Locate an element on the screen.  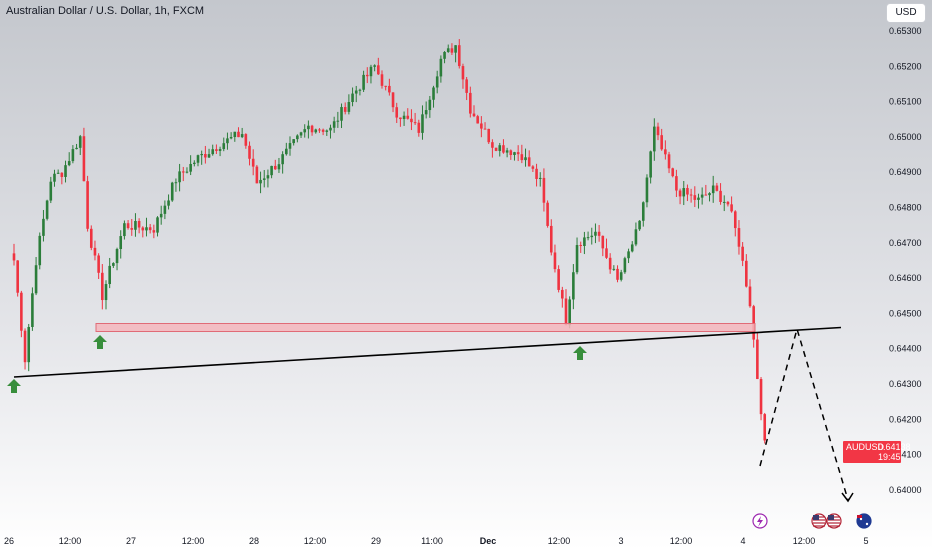
currency-button: USD is located at coordinates (906, 13).